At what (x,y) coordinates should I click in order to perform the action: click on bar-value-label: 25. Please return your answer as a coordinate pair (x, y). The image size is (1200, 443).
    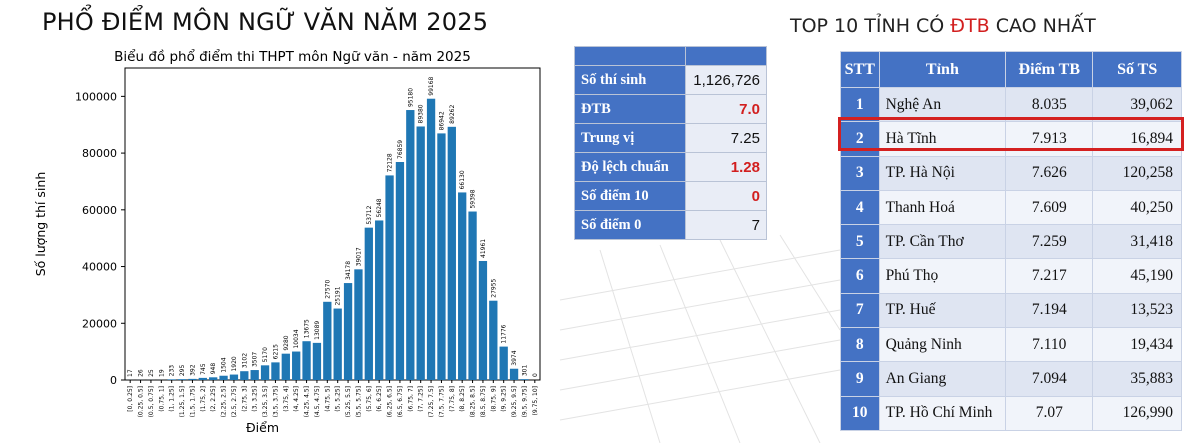
    Looking at the image, I should click on (151, 373).